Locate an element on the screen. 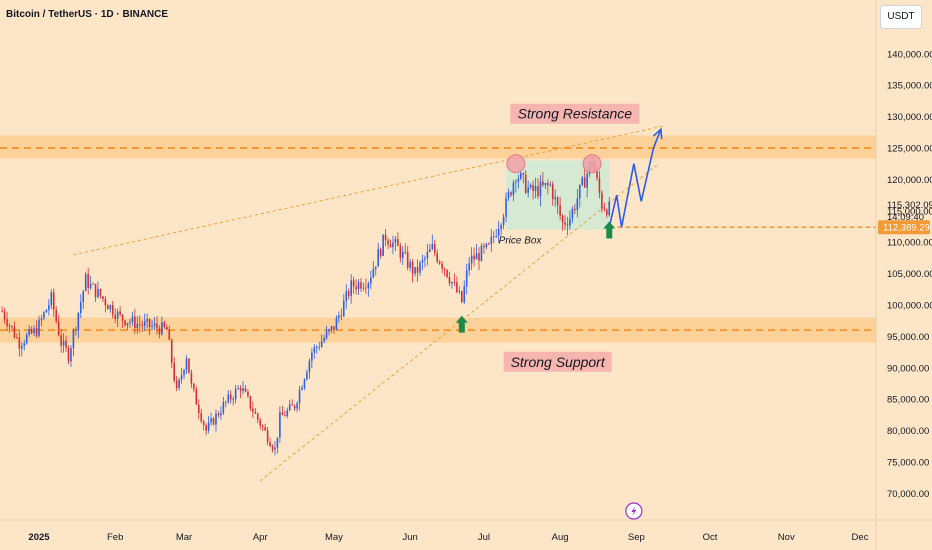 The height and width of the screenshot is (550, 932). currency-button: USDT is located at coordinates (901, 17).